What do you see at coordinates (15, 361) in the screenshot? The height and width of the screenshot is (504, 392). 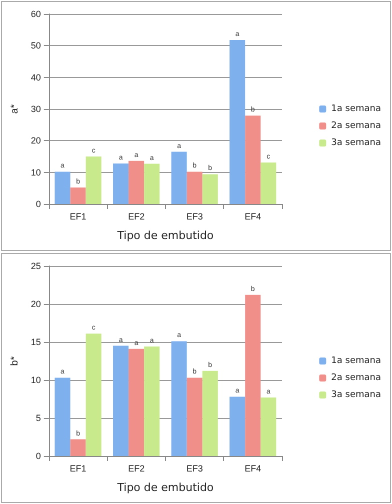 I see `y-axis-title: b*` at bounding box center [15, 361].